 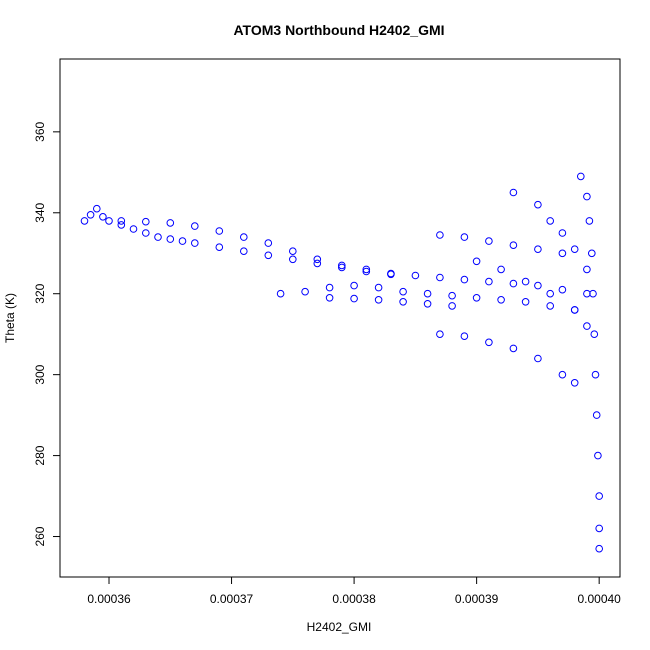 I want to click on x-tick-label: 0.00036, so click(x=109, y=599).